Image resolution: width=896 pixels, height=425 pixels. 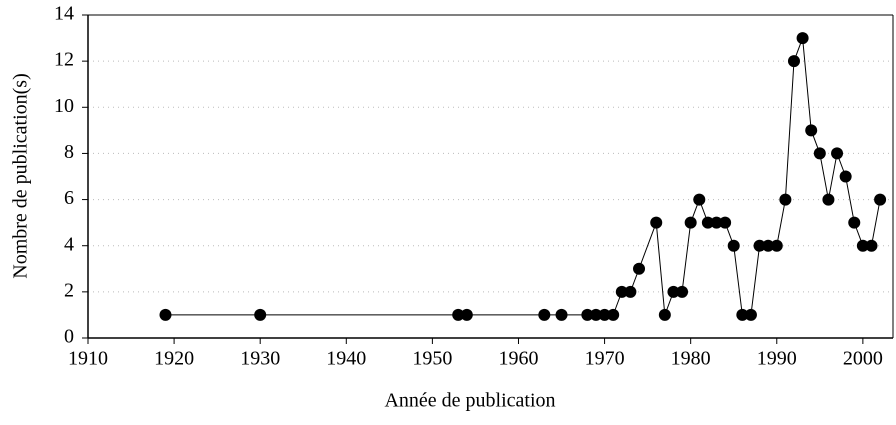 I want to click on y-tick-label: 0, so click(x=69, y=337).